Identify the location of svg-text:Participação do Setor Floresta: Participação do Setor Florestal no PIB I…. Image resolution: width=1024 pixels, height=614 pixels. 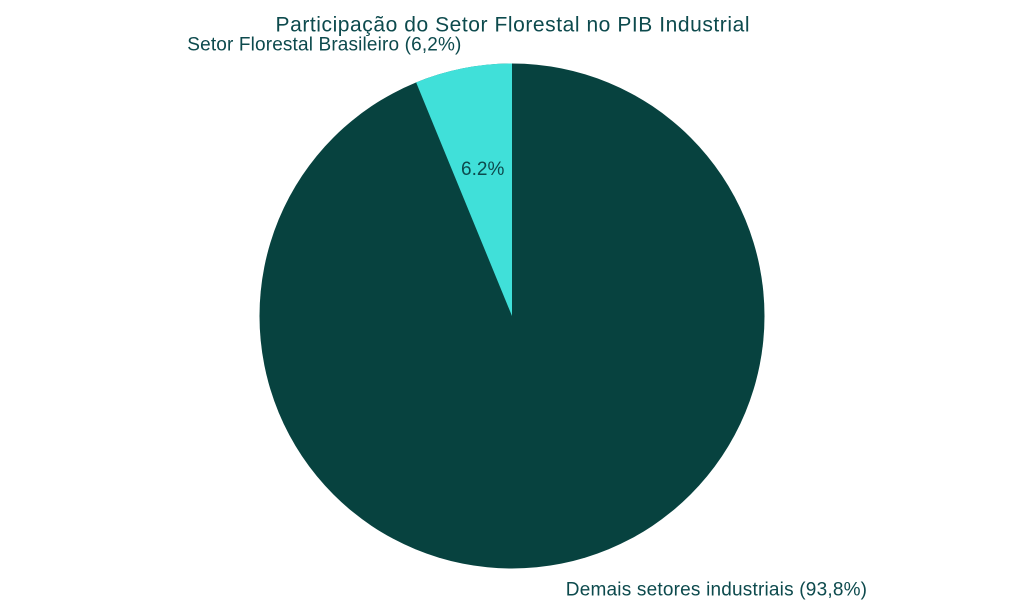
(513, 24).